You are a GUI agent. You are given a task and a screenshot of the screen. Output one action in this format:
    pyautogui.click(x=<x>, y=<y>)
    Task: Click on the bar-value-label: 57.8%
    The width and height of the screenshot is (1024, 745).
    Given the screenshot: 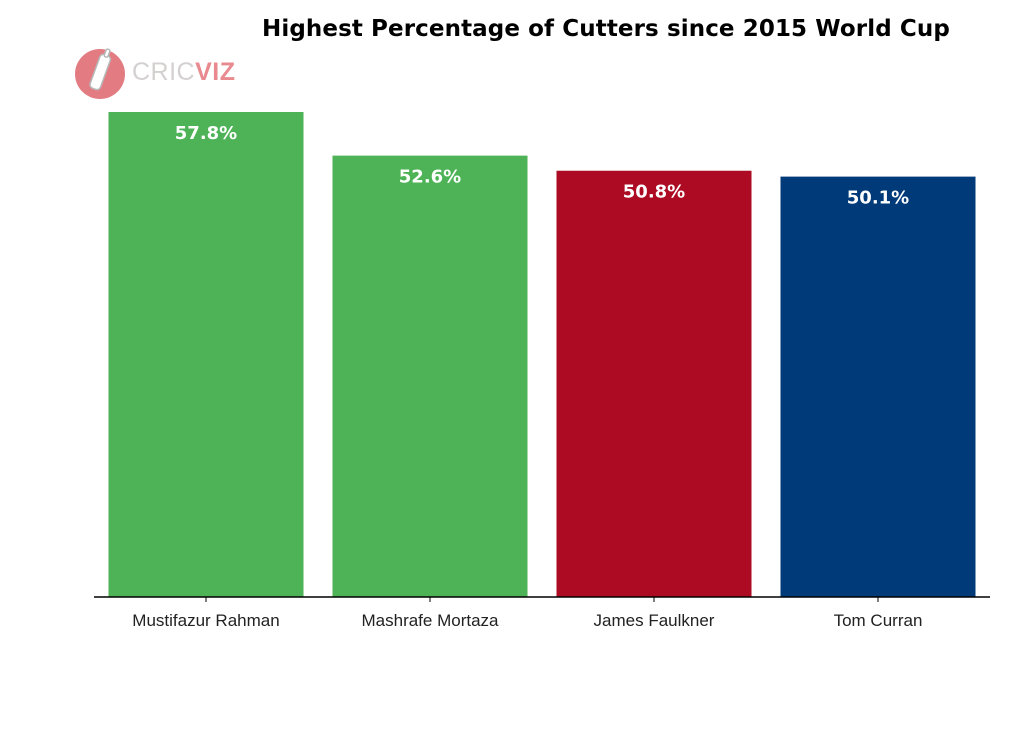 What is the action you would take?
    pyautogui.click(x=206, y=133)
    